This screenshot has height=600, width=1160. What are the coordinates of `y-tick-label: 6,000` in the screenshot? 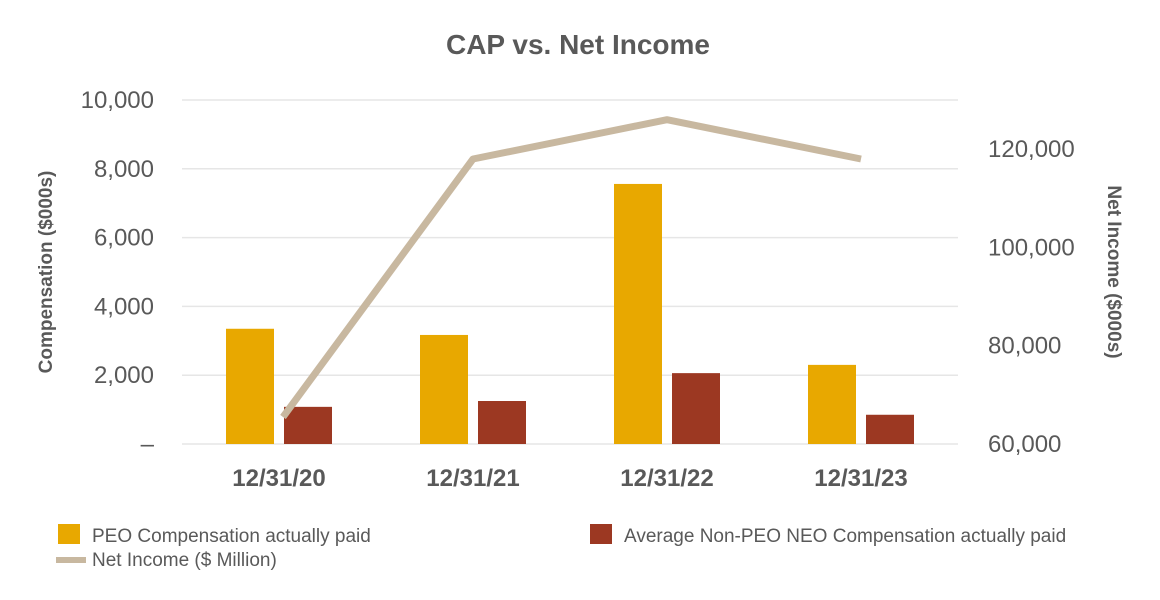 It's located at (124, 238).